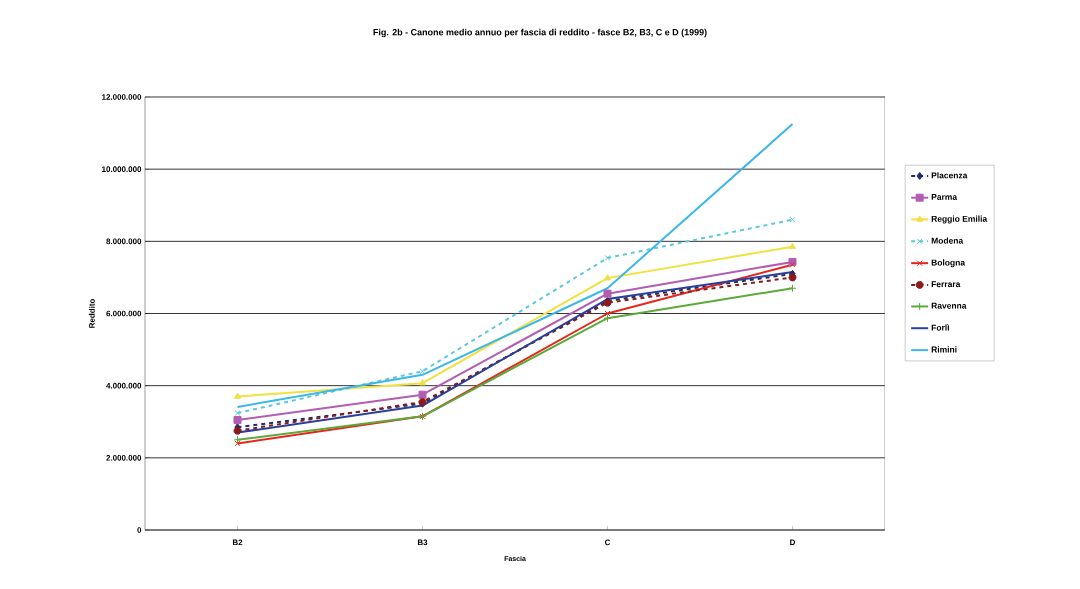  What do you see at coordinates (948, 263) in the screenshot?
I see `legend-label: Bologna` at bounding box center [948, 263].